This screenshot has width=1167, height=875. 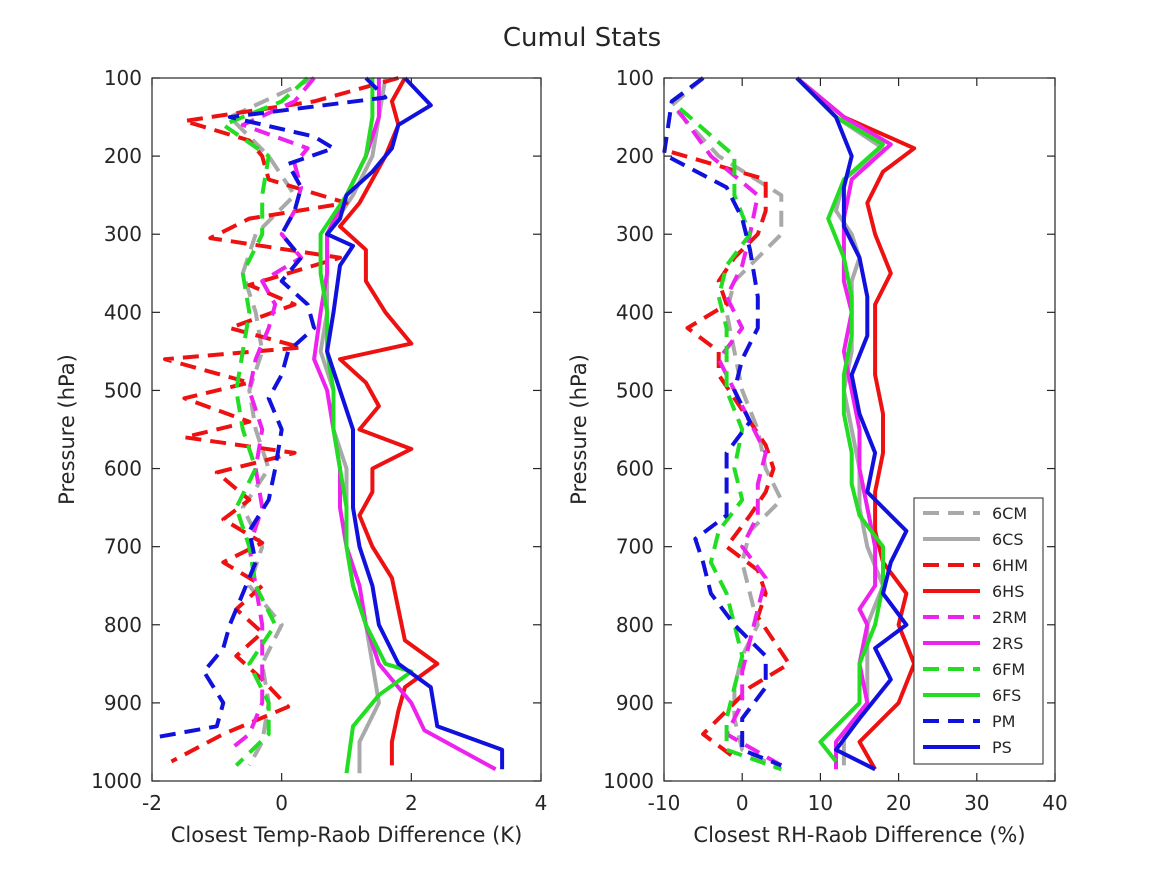 What do you see at coordinates (859, 835) in the screenshot?
I see `x-axis-label: Closest RH-Raob Difference (%)` at bounding box center [859, 835].